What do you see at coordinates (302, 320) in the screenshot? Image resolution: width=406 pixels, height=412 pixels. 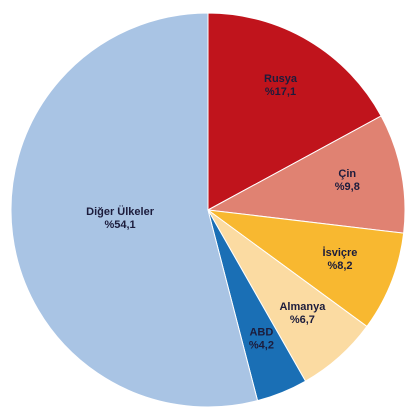 I see `slice-value: %6,7` at bounding box center [302, 320].